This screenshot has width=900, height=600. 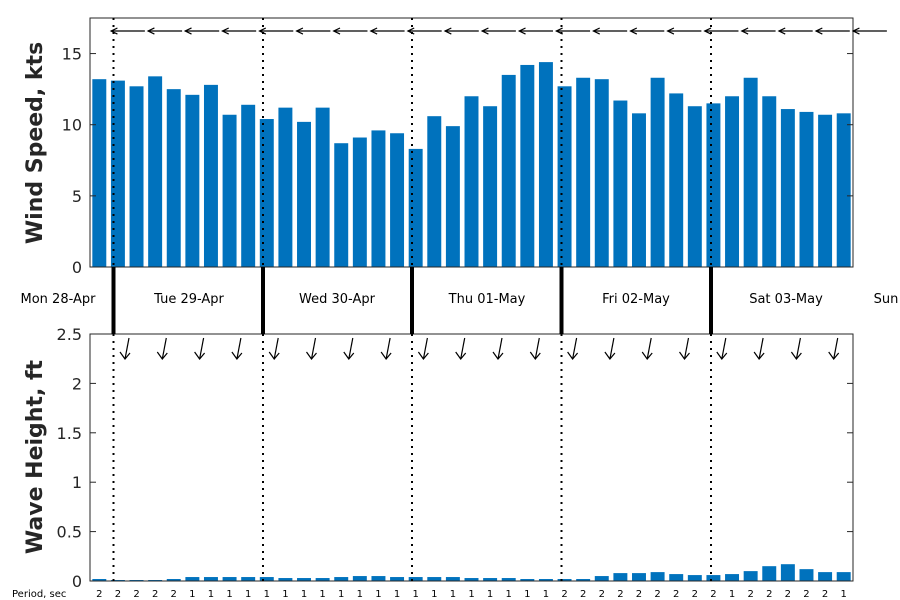 What do you see at coordinates (35, 456) in the screenshot?
I see `wave-height-axis-label: Wave Height, ft` at bounding box center [35, 456].